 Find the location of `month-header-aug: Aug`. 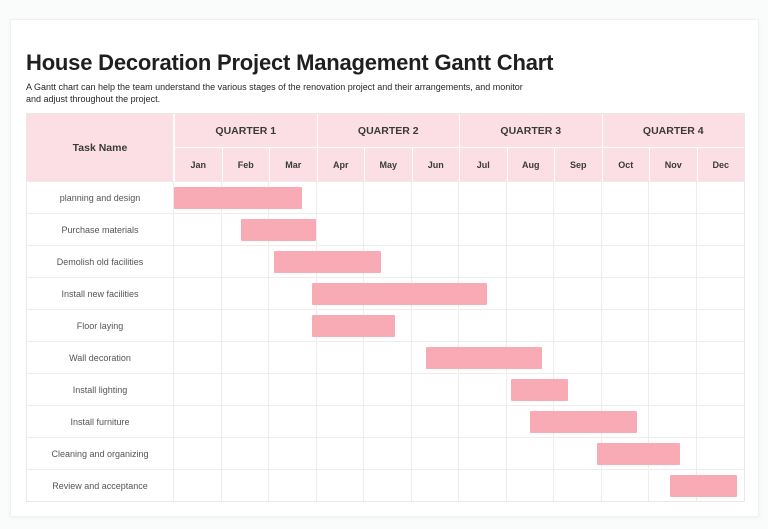

month-header-aug: Aug is located at coordinates (530, 164).